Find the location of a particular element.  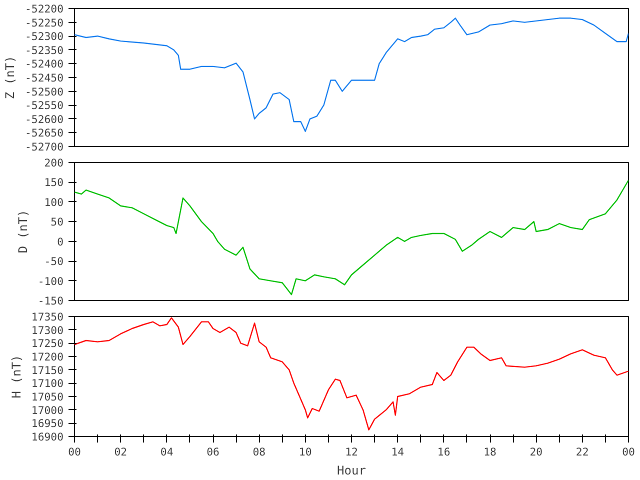

y-axis-title: D (nT) is located at coordinates (23, 232).